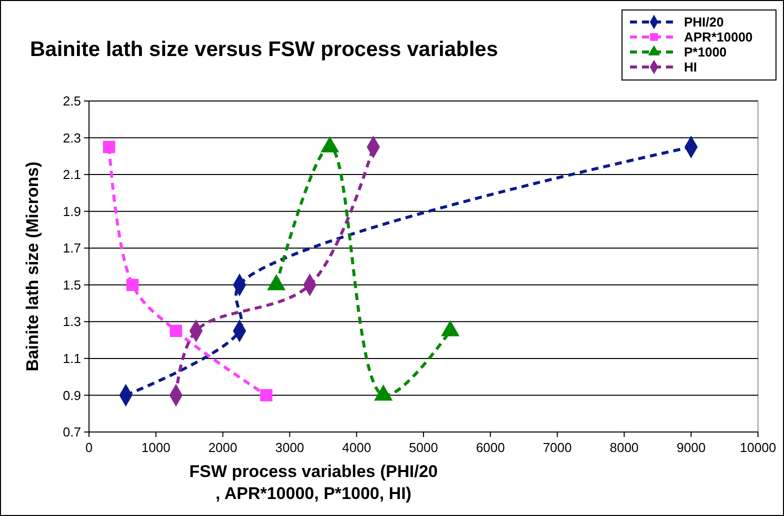 The width and height of the screenshot is (784, 516). I want to click on x-axis-title: FSW process variables (PHI/20 , APR*10000, P*1000, HI), so click(313, 482).